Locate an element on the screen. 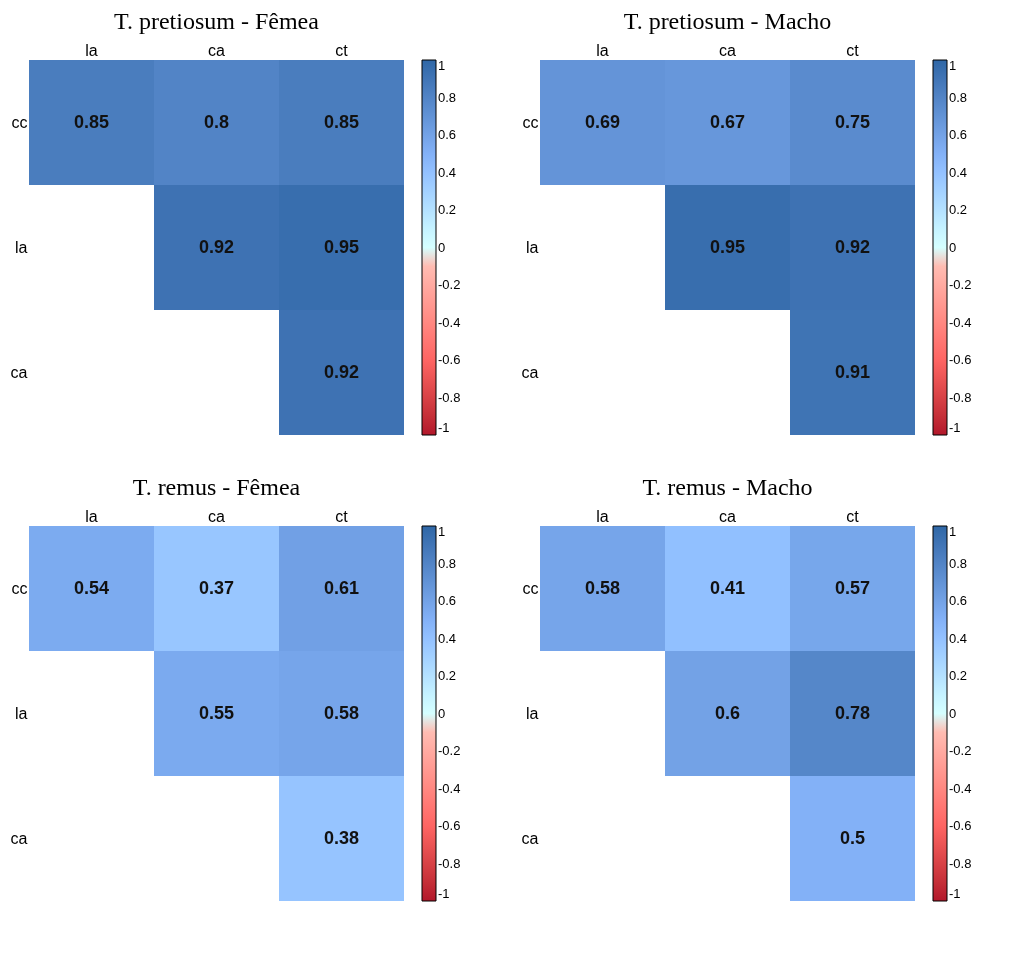  data-label: 0.91 is located at coordinates (852, 371).